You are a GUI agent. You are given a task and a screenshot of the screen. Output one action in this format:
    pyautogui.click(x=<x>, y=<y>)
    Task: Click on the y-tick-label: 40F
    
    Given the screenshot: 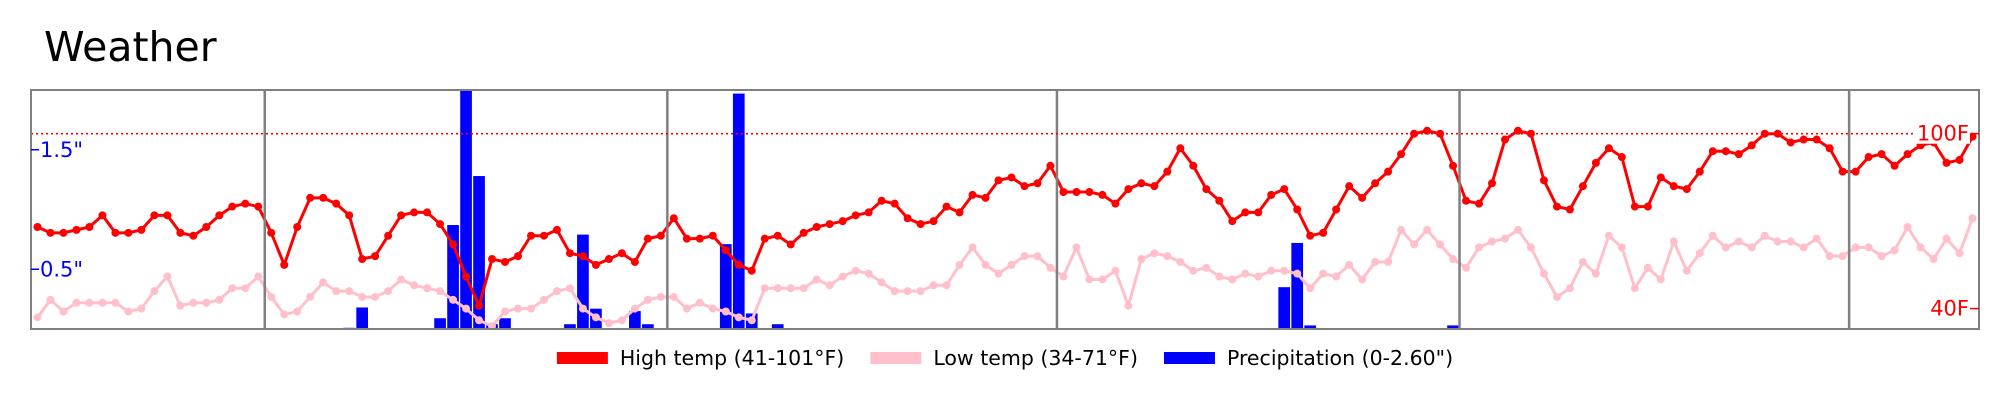 What is the action you would take?
    pyautogui.click(x=1949, y=309)
    